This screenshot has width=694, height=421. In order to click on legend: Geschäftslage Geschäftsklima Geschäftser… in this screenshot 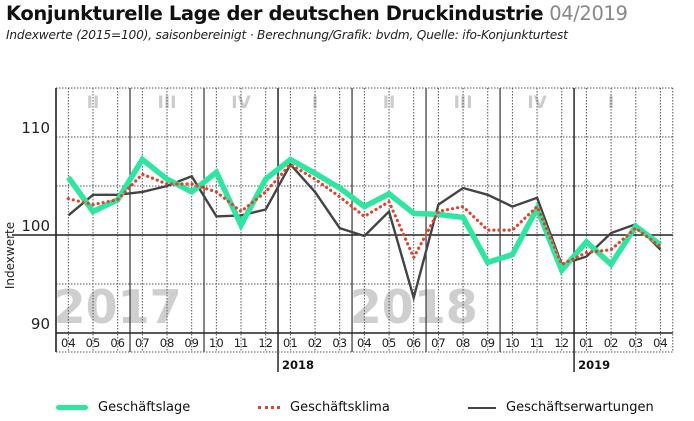, I will do `click(347, 410)`.